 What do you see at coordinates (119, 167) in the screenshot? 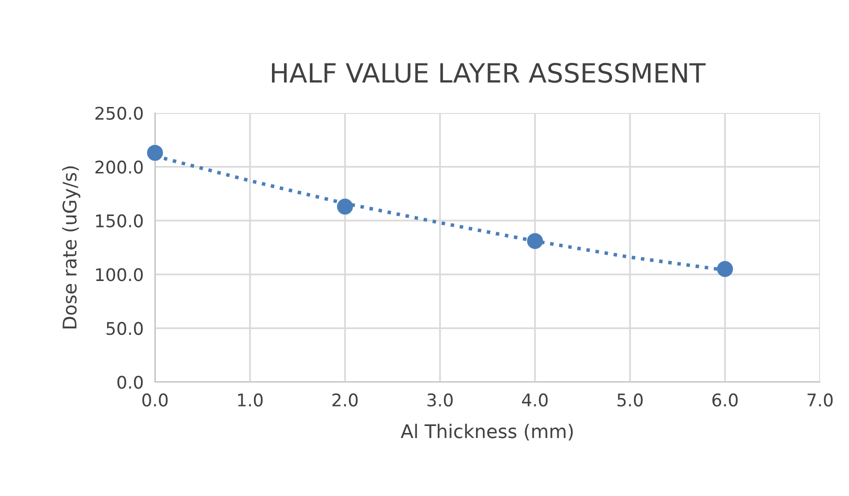
I see `y-tick-label: 200.0` at bounding box center [119, 167].